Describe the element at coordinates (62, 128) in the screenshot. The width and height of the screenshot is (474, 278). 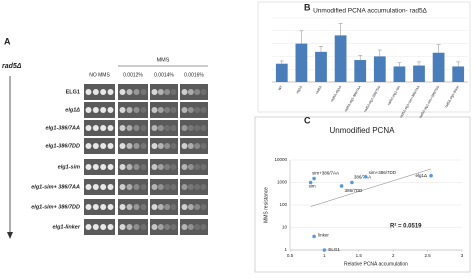
I see `row-label: elg1-386/7AA` at that location.